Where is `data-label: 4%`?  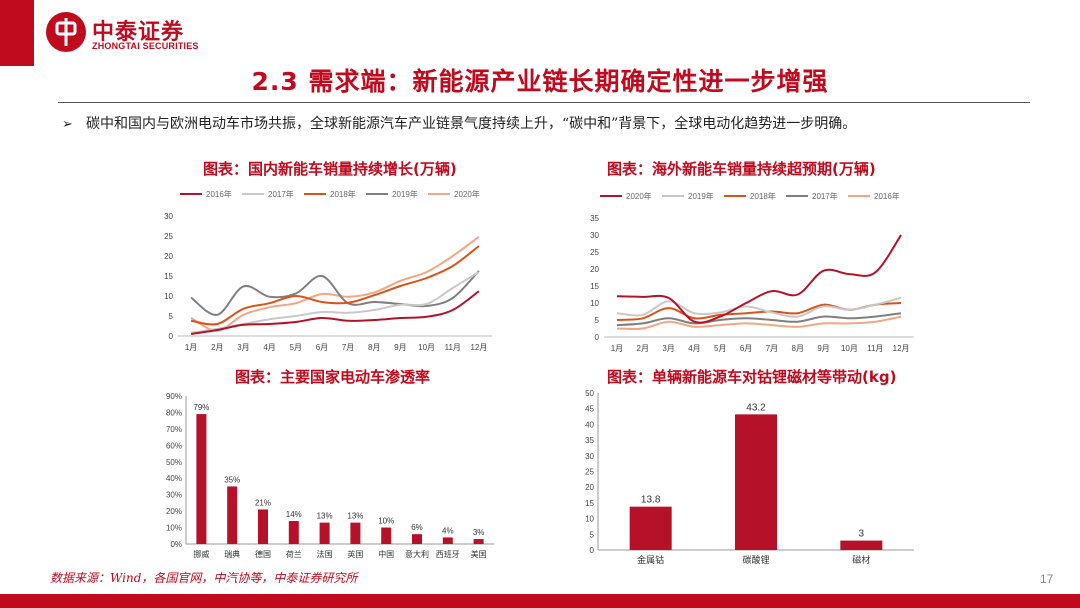
data-label: 4% is located at coordinates (448, 530).